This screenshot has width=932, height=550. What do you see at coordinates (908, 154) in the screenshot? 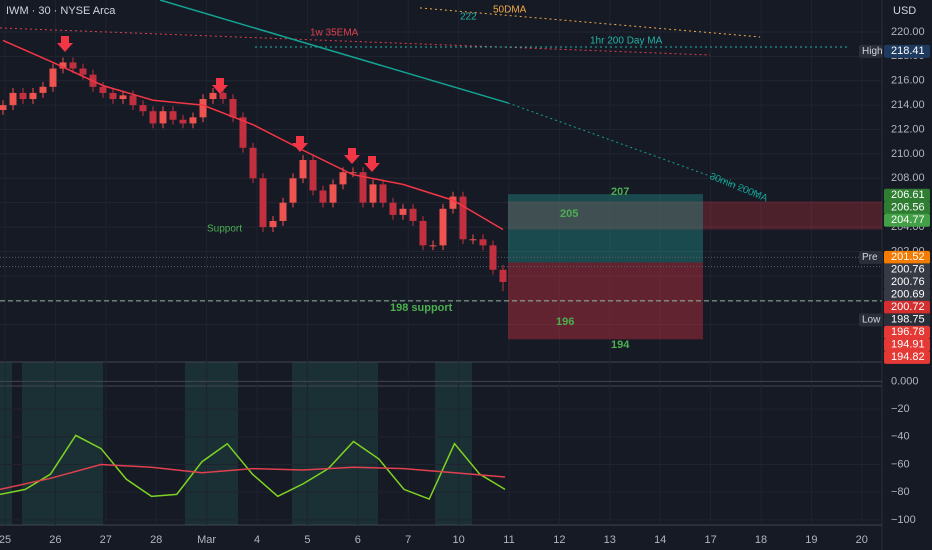
I see `y-tick-label: 210.00` at bounding box center [908, 154].